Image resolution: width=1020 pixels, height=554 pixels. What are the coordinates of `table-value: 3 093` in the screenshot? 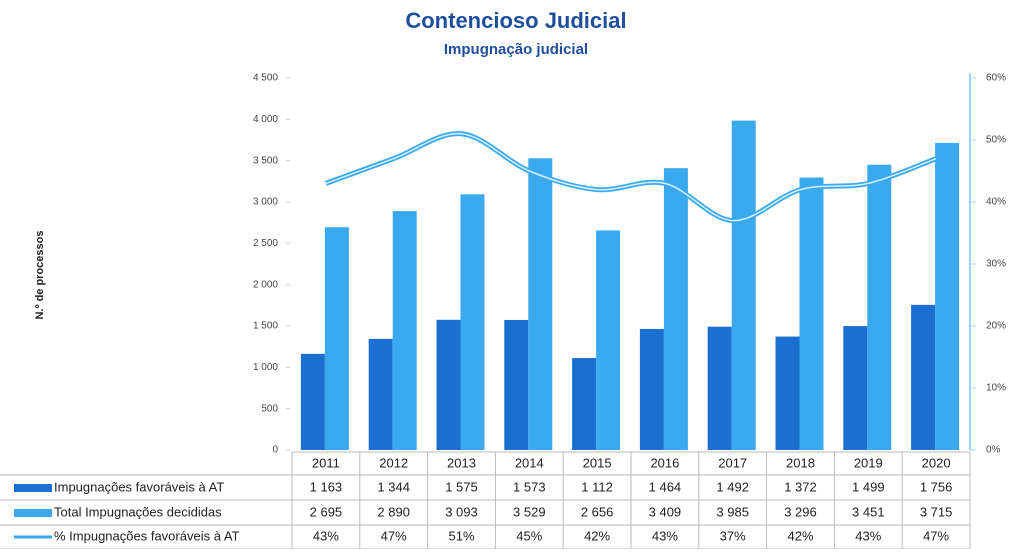 It's located at (461, 511).